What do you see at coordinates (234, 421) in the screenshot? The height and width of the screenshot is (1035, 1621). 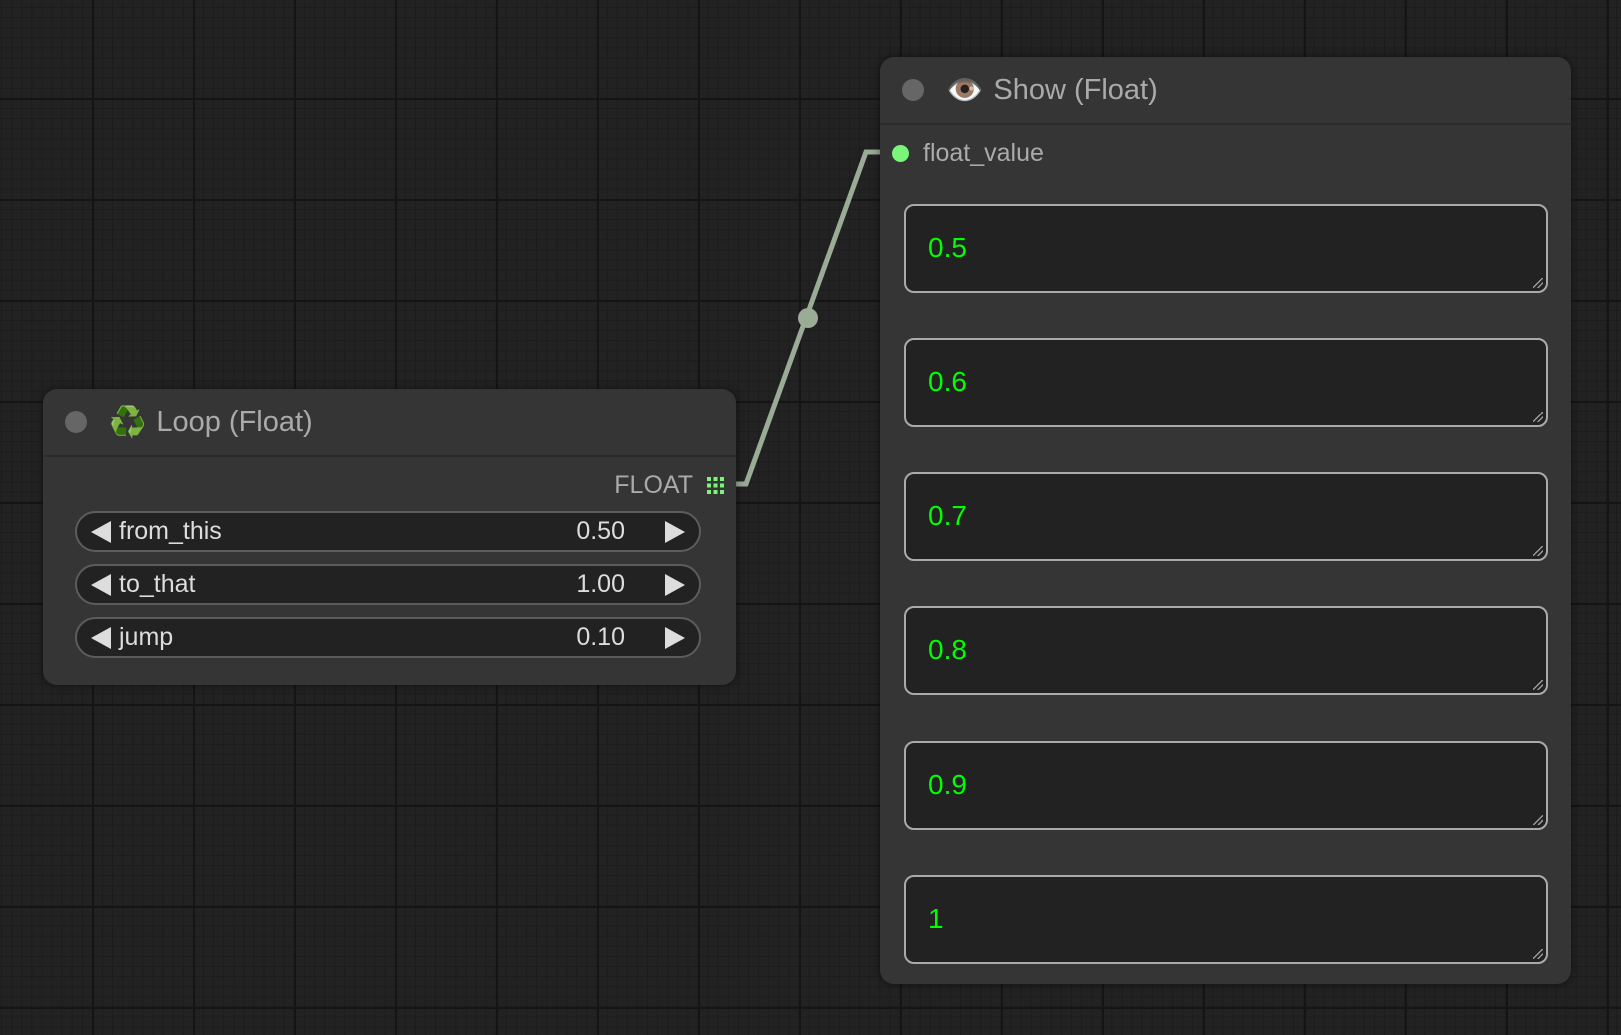 I see `node-title: Loop (Float)` at bounding box center [234, 421].